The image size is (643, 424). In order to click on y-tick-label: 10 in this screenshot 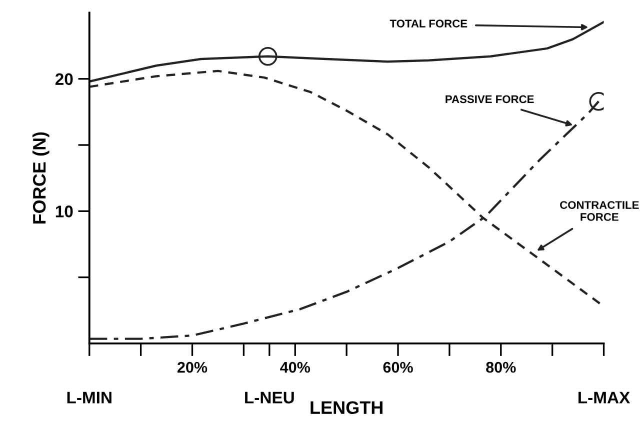, I will do `click(64, 212)`.